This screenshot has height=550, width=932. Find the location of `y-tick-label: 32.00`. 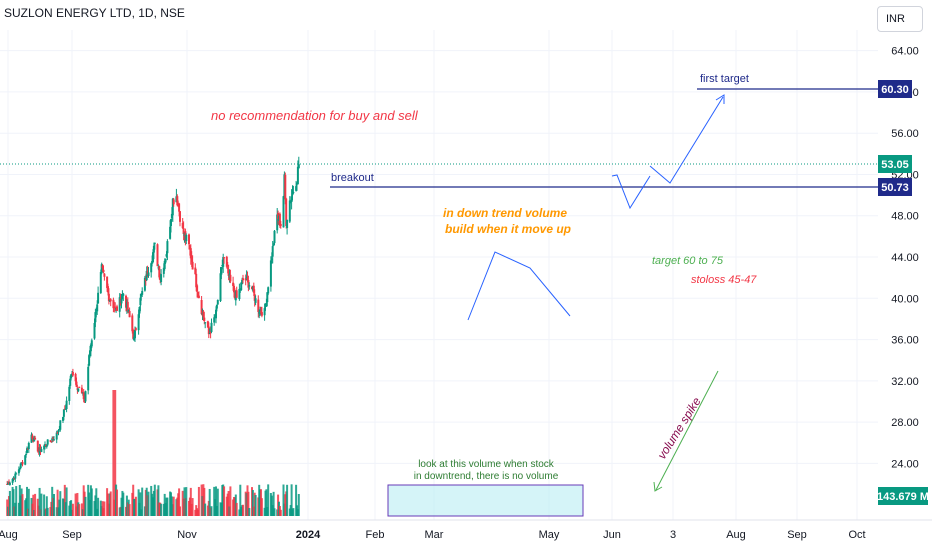

y-tick-label: 32.00 is located at coordinates (905, 382).